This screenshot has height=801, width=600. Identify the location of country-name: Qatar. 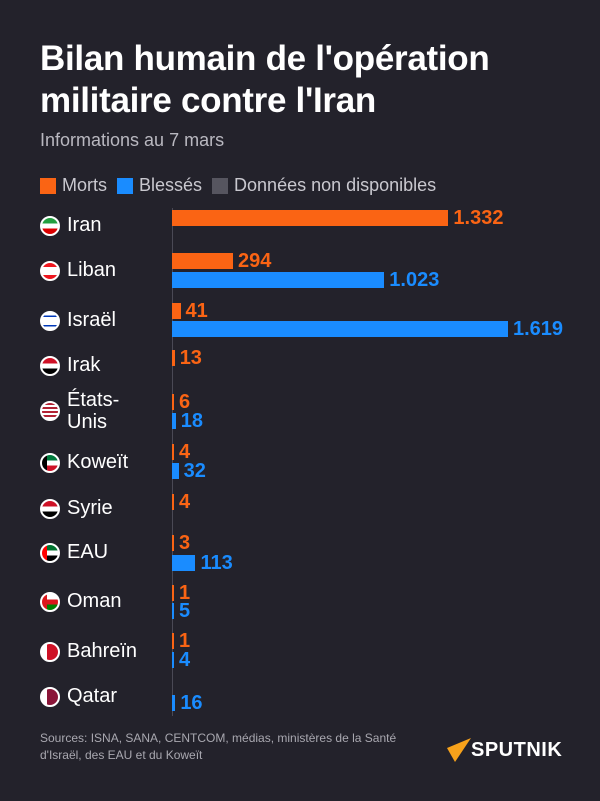
(92, 696).